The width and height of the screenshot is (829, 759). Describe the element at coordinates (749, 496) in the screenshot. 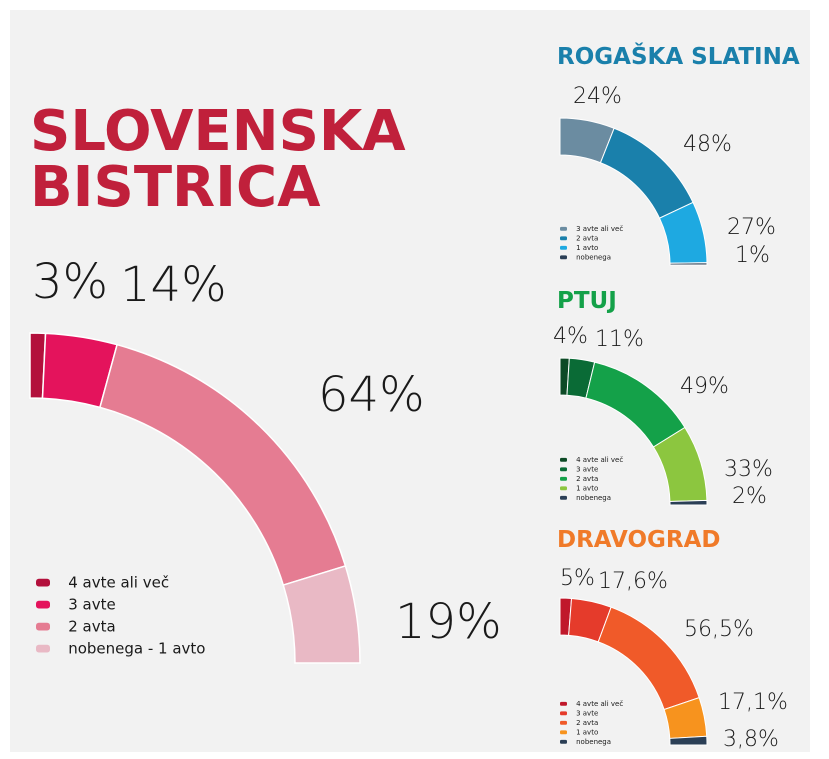

I see `value-label: 2%` at that location.